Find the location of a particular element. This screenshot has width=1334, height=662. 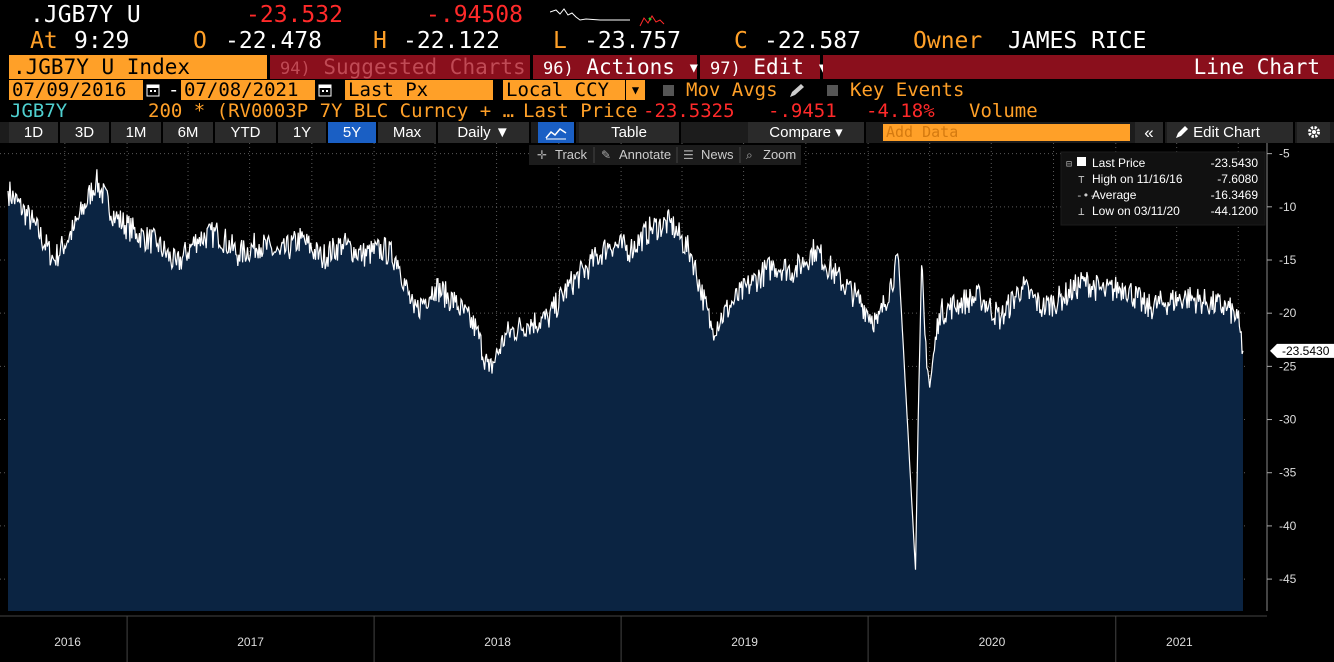

stat-avg-value: -16.3469 is located at coordinates (1235, 195).